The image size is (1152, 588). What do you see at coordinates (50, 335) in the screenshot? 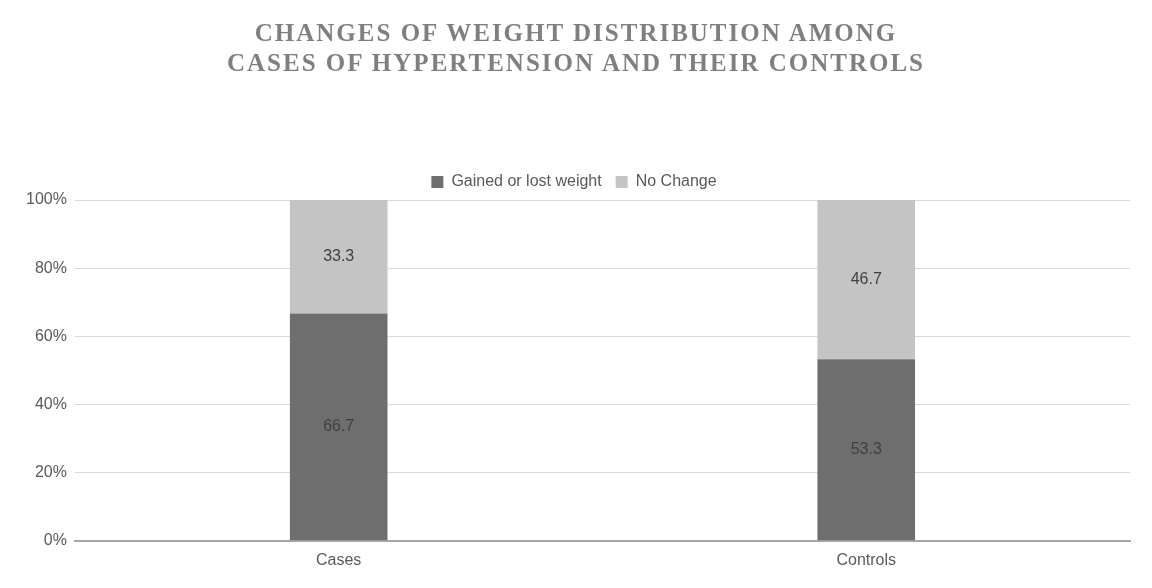
I see `y-tick-label: 60%` at bounding box center [50, 335].